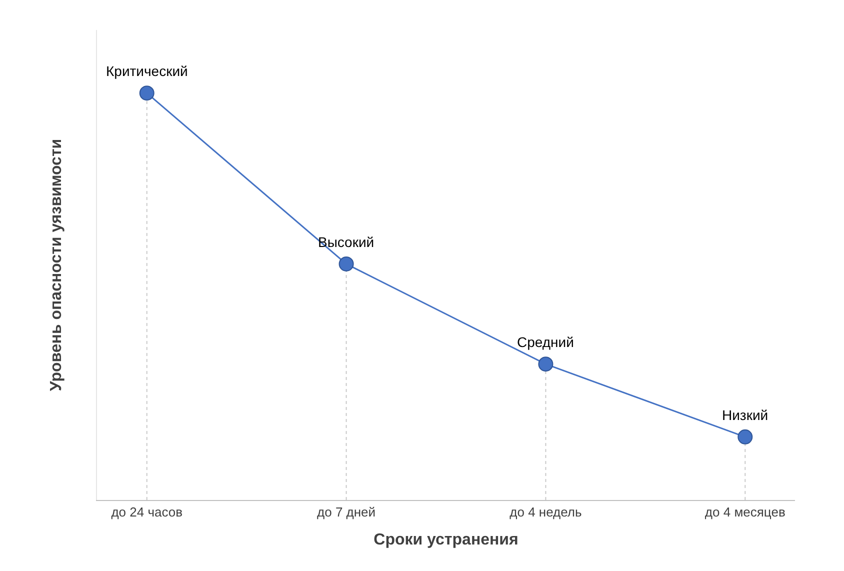  Describe the element at coordinates (147, 71) in the screenshot. I see `annotation: Критический` at that location.